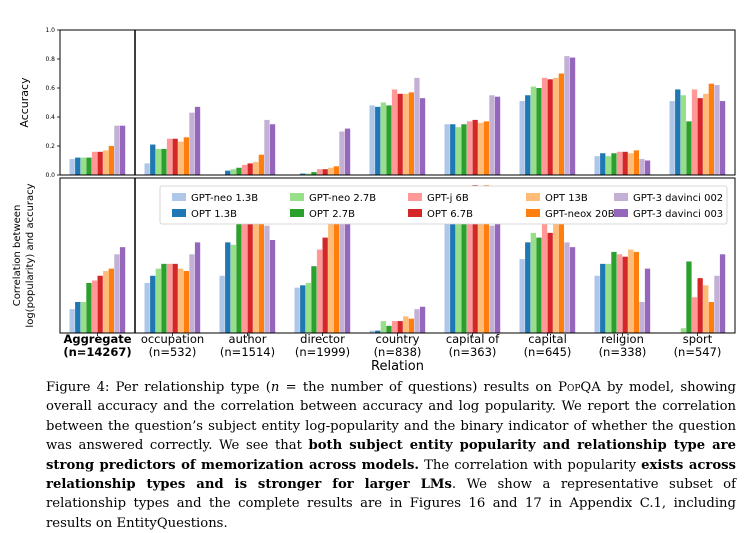  Describe the element at coordinates (678, 214) in the screenshot. I see `legend-label: GPT-3 davinci 003` at that location.